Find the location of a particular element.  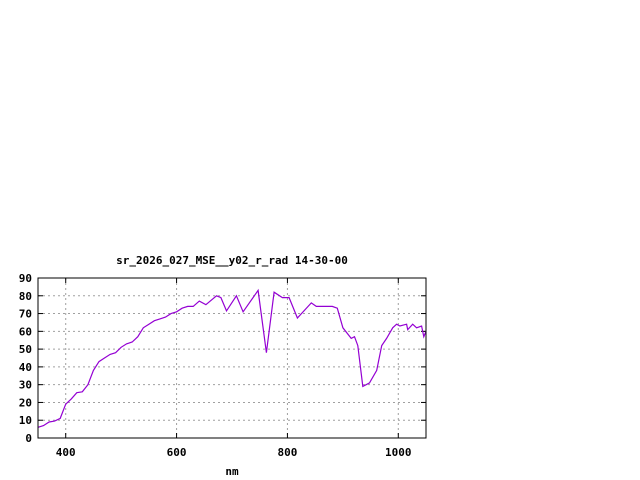

y-tick-label: 50 is located at coordinates (25, 349).